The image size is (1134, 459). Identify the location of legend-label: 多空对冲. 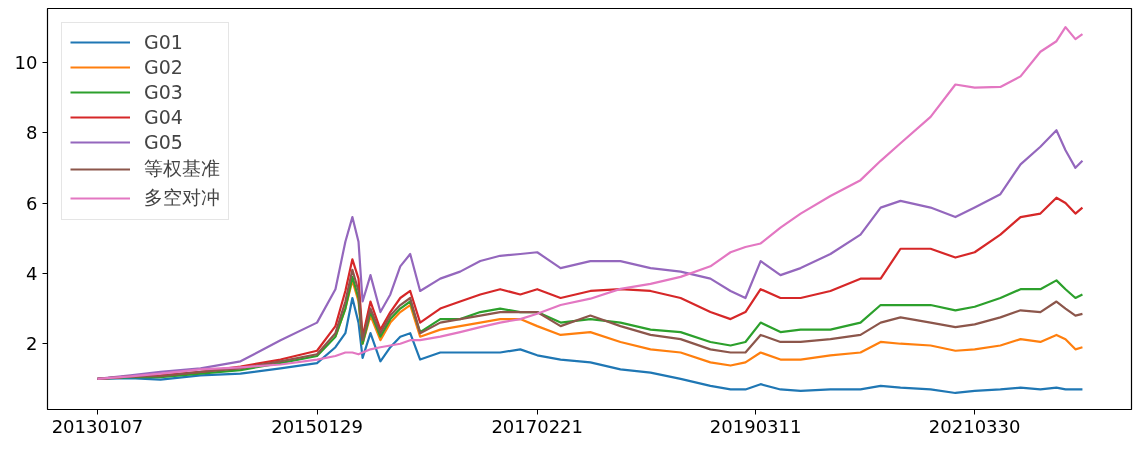
(182, 197).